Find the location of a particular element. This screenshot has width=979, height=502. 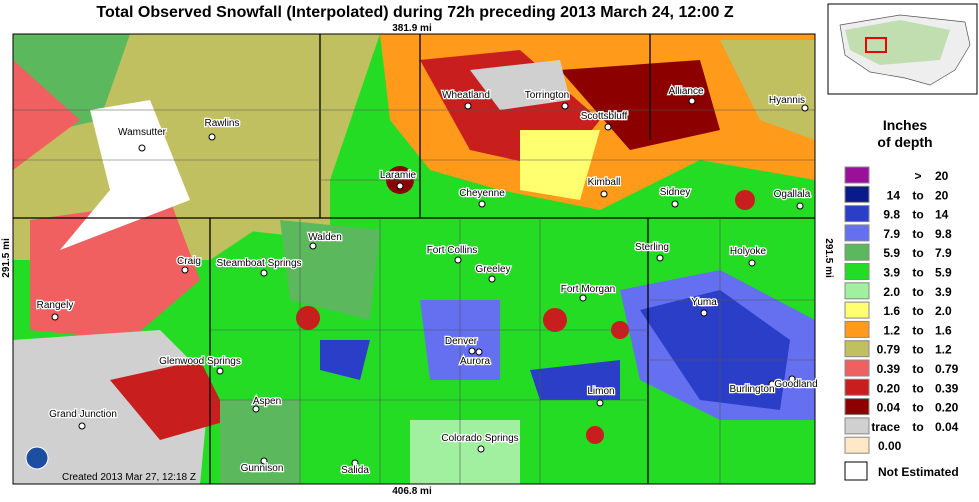

not-estimated-swatch is located at coordinates (856, 471).